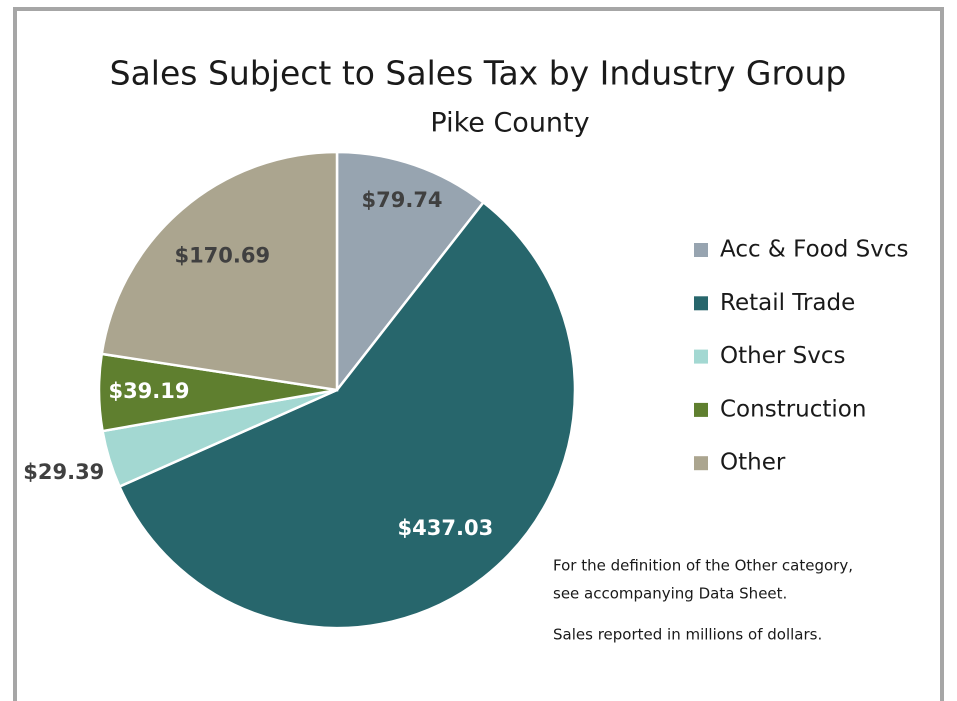 This screenshot has width=957, height=701. Describe the element at coordinates (753, 463) in the screenshot. I see `legend-label: Other` at that location.